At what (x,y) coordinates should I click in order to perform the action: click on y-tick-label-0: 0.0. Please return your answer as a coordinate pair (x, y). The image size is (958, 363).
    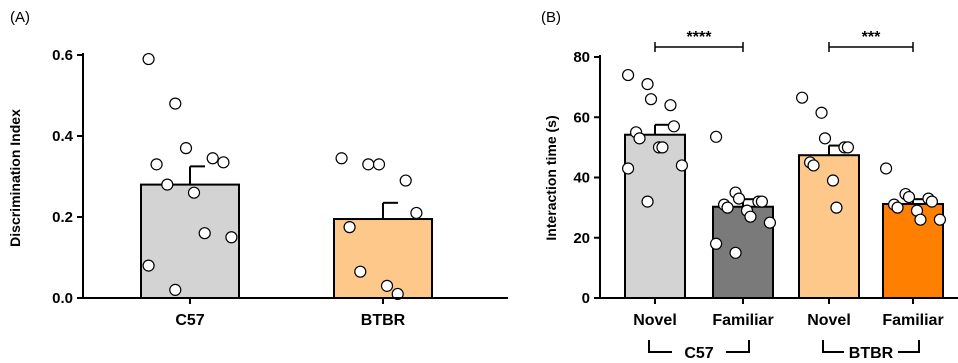
    Looking at the image, I should click on (62, 298).